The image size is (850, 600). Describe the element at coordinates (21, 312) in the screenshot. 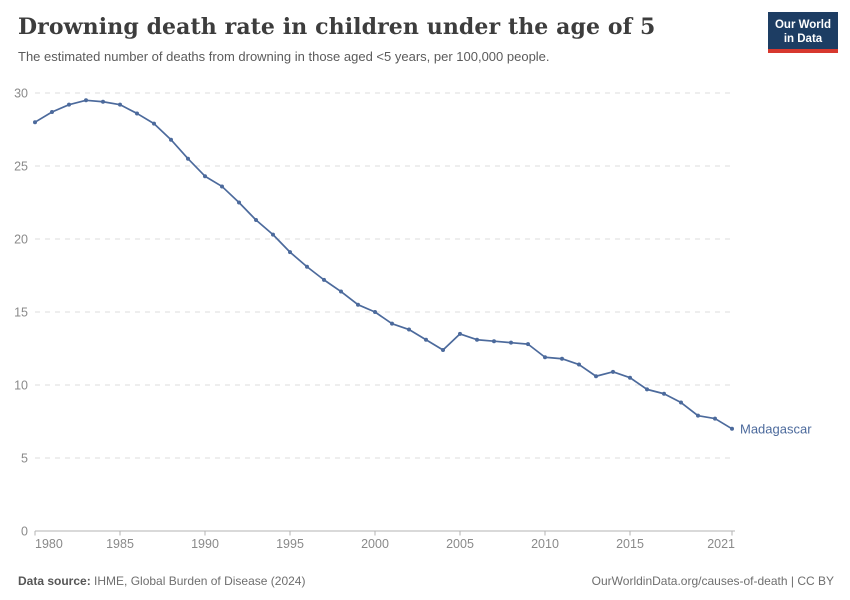

I see `y-axis-tick-label: 15` at that location.